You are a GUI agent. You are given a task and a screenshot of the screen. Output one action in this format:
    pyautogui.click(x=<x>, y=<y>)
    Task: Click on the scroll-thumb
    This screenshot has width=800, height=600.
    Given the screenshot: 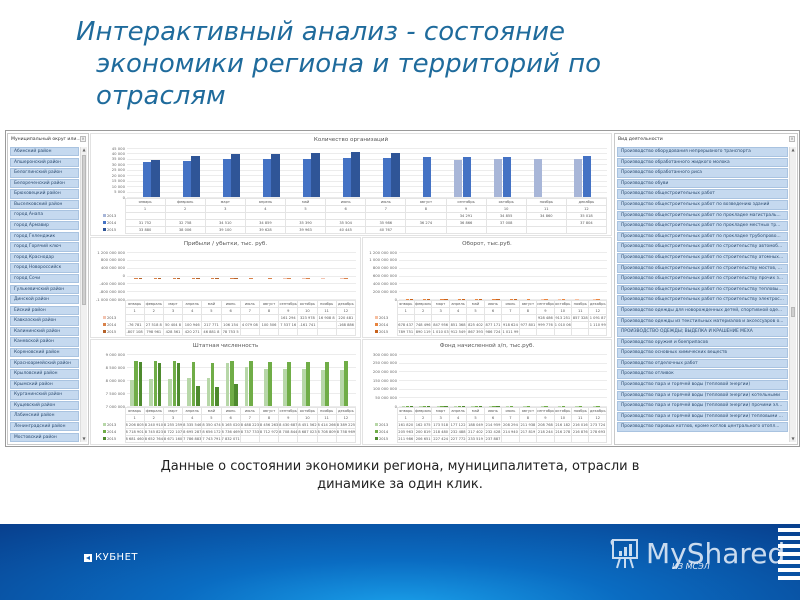 What is the action you would take?
    pyautogui.click(x=84, y=230)
    